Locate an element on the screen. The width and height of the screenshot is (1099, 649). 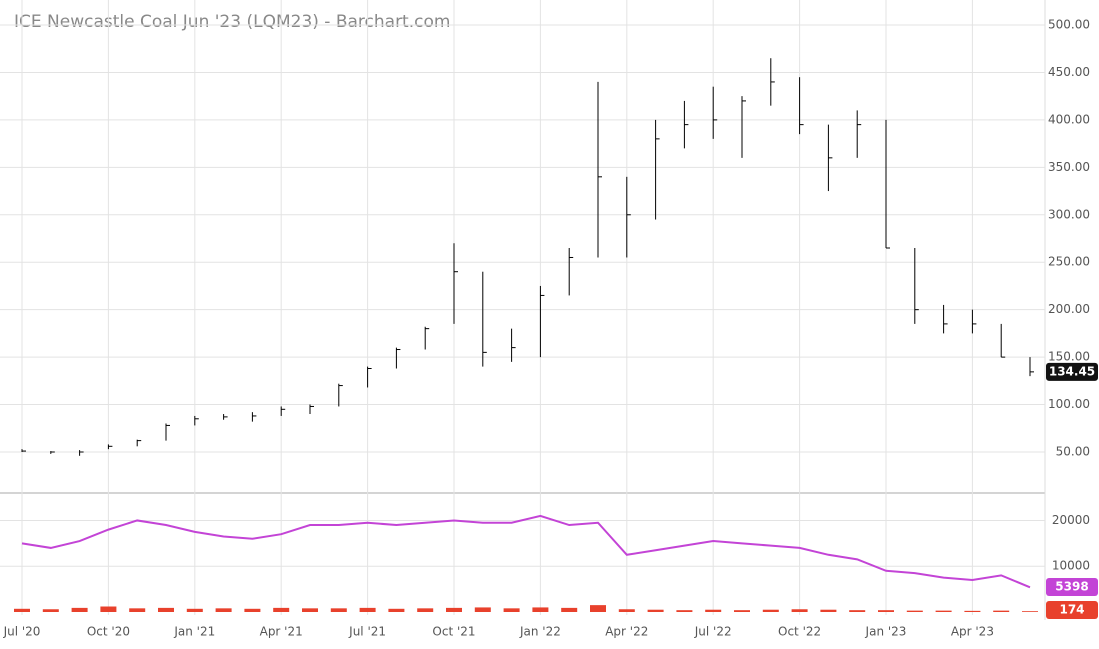
x-tick-label: Apr '22 is located at coordinates (626, 632).